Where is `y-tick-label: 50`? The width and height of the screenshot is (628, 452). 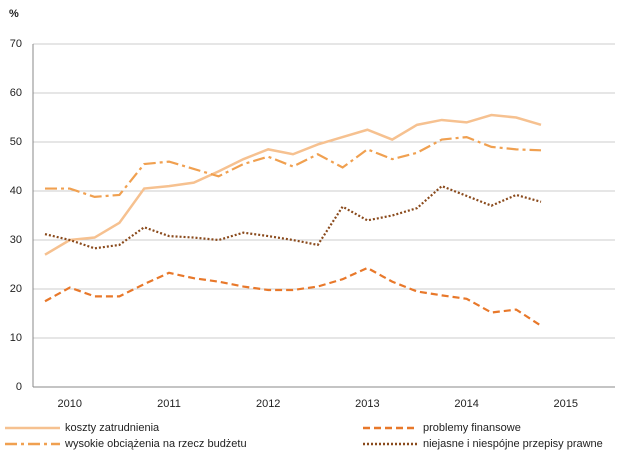
y-tick-label: 50 is located at coordinates (16, 142).